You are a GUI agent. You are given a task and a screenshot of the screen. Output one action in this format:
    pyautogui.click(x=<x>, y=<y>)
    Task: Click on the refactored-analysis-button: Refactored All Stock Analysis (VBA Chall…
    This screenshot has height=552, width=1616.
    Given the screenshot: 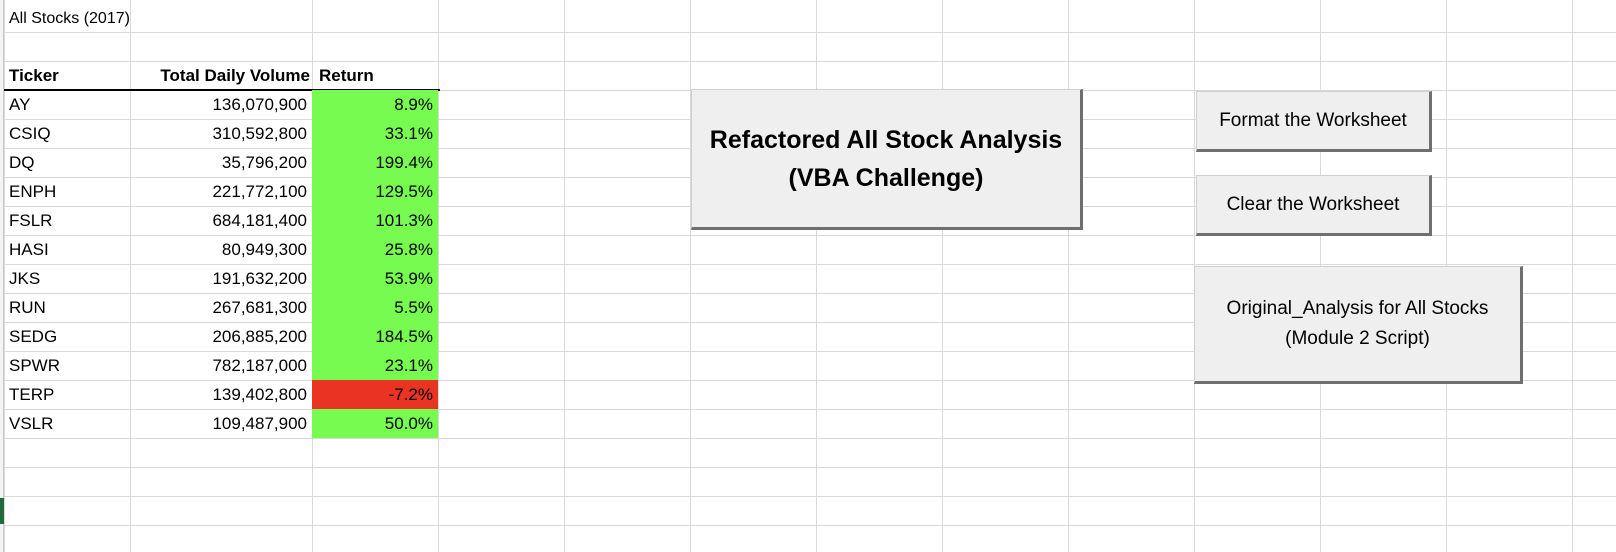 What is the action you would take?
    pyautogui.click(x=887, y=159)
    